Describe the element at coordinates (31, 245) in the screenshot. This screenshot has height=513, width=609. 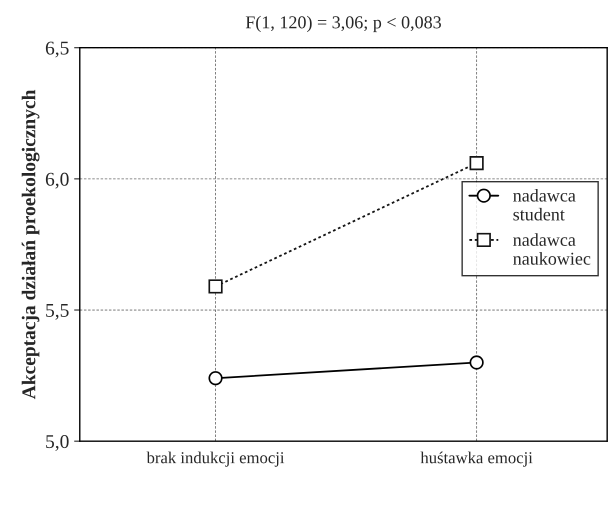
I see `y-axis-title: Akceptacja działań proekologicznych` at that location.